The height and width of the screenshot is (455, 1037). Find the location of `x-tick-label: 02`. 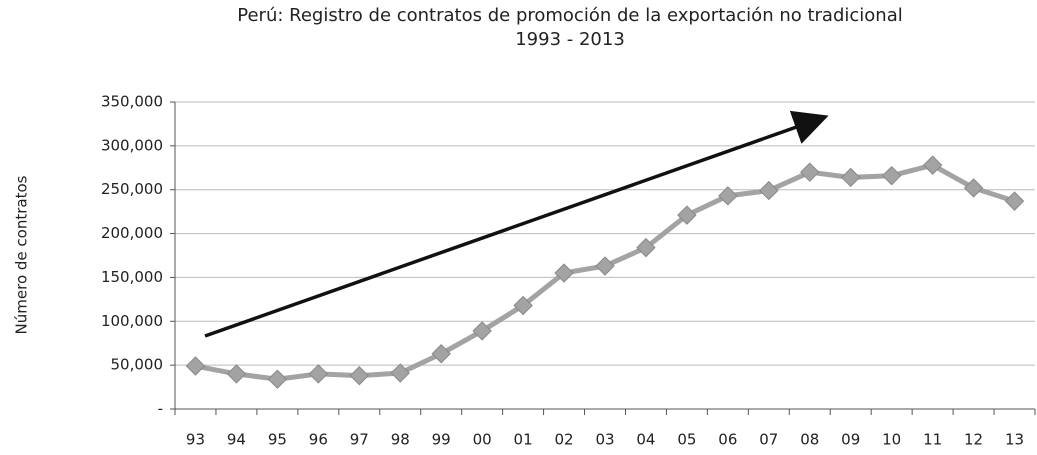

x-tick-label: 02 is located at coordinates (564, 440).